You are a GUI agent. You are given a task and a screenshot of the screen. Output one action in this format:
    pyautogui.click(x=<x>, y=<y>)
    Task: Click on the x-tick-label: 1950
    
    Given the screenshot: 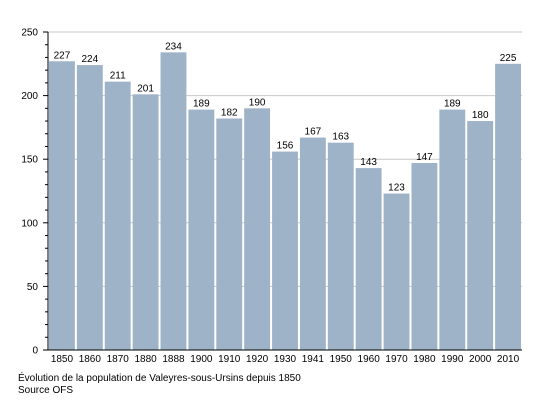 What is the action you would take?
    pyautogui.click(x=341, y=359)
    